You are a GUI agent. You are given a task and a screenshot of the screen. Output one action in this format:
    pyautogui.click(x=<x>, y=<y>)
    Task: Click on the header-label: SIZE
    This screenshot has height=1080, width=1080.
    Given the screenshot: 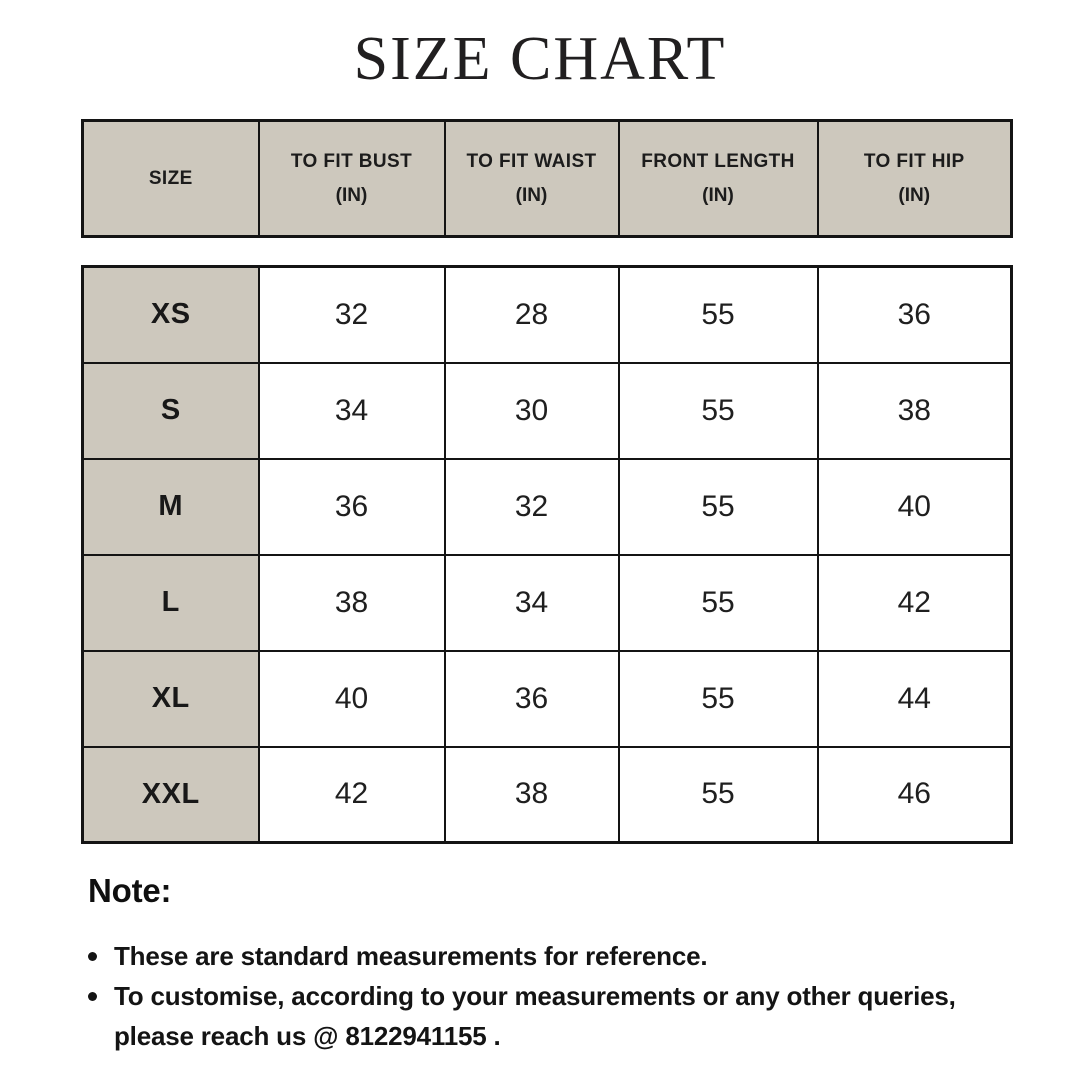 What is the action you would take?
    pyautogui.click(x=170, y=178)
    